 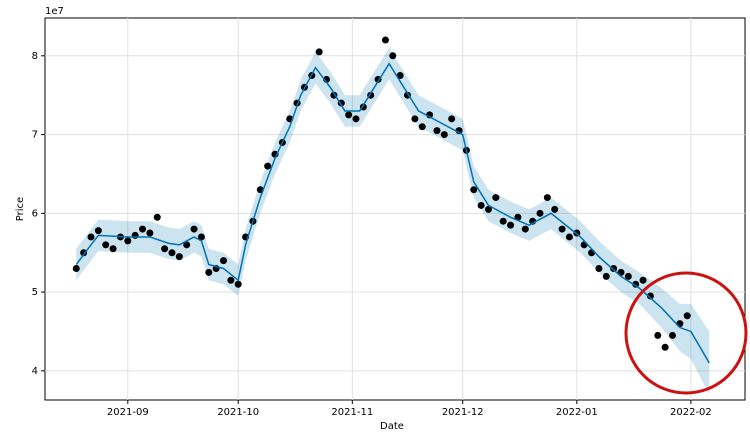 What do you see at coordinates (35, 213) in the screenshot?
I see `y-tick-label: 6` at bounding box center [35, 213].